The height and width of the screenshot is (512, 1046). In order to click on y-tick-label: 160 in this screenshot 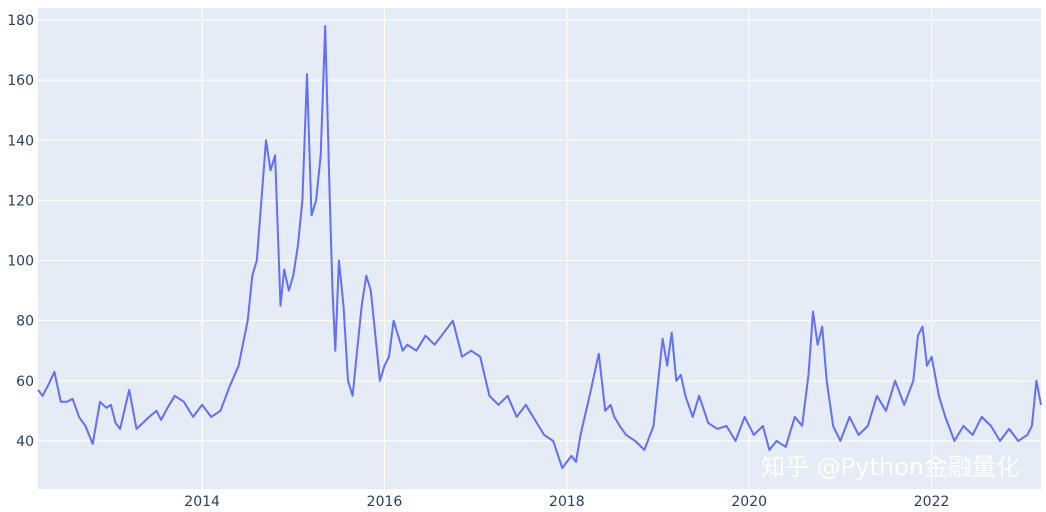, I will do `click(20, 81)`.